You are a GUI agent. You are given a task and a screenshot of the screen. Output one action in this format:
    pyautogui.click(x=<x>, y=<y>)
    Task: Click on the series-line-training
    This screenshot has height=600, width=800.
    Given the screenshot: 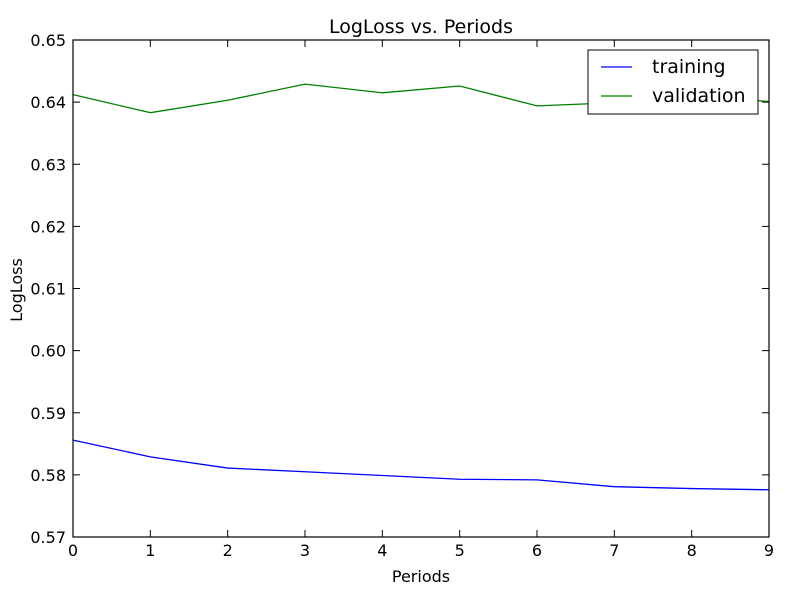 What is the action you would take?
    pyautogui.click(x=421, y=465)
    